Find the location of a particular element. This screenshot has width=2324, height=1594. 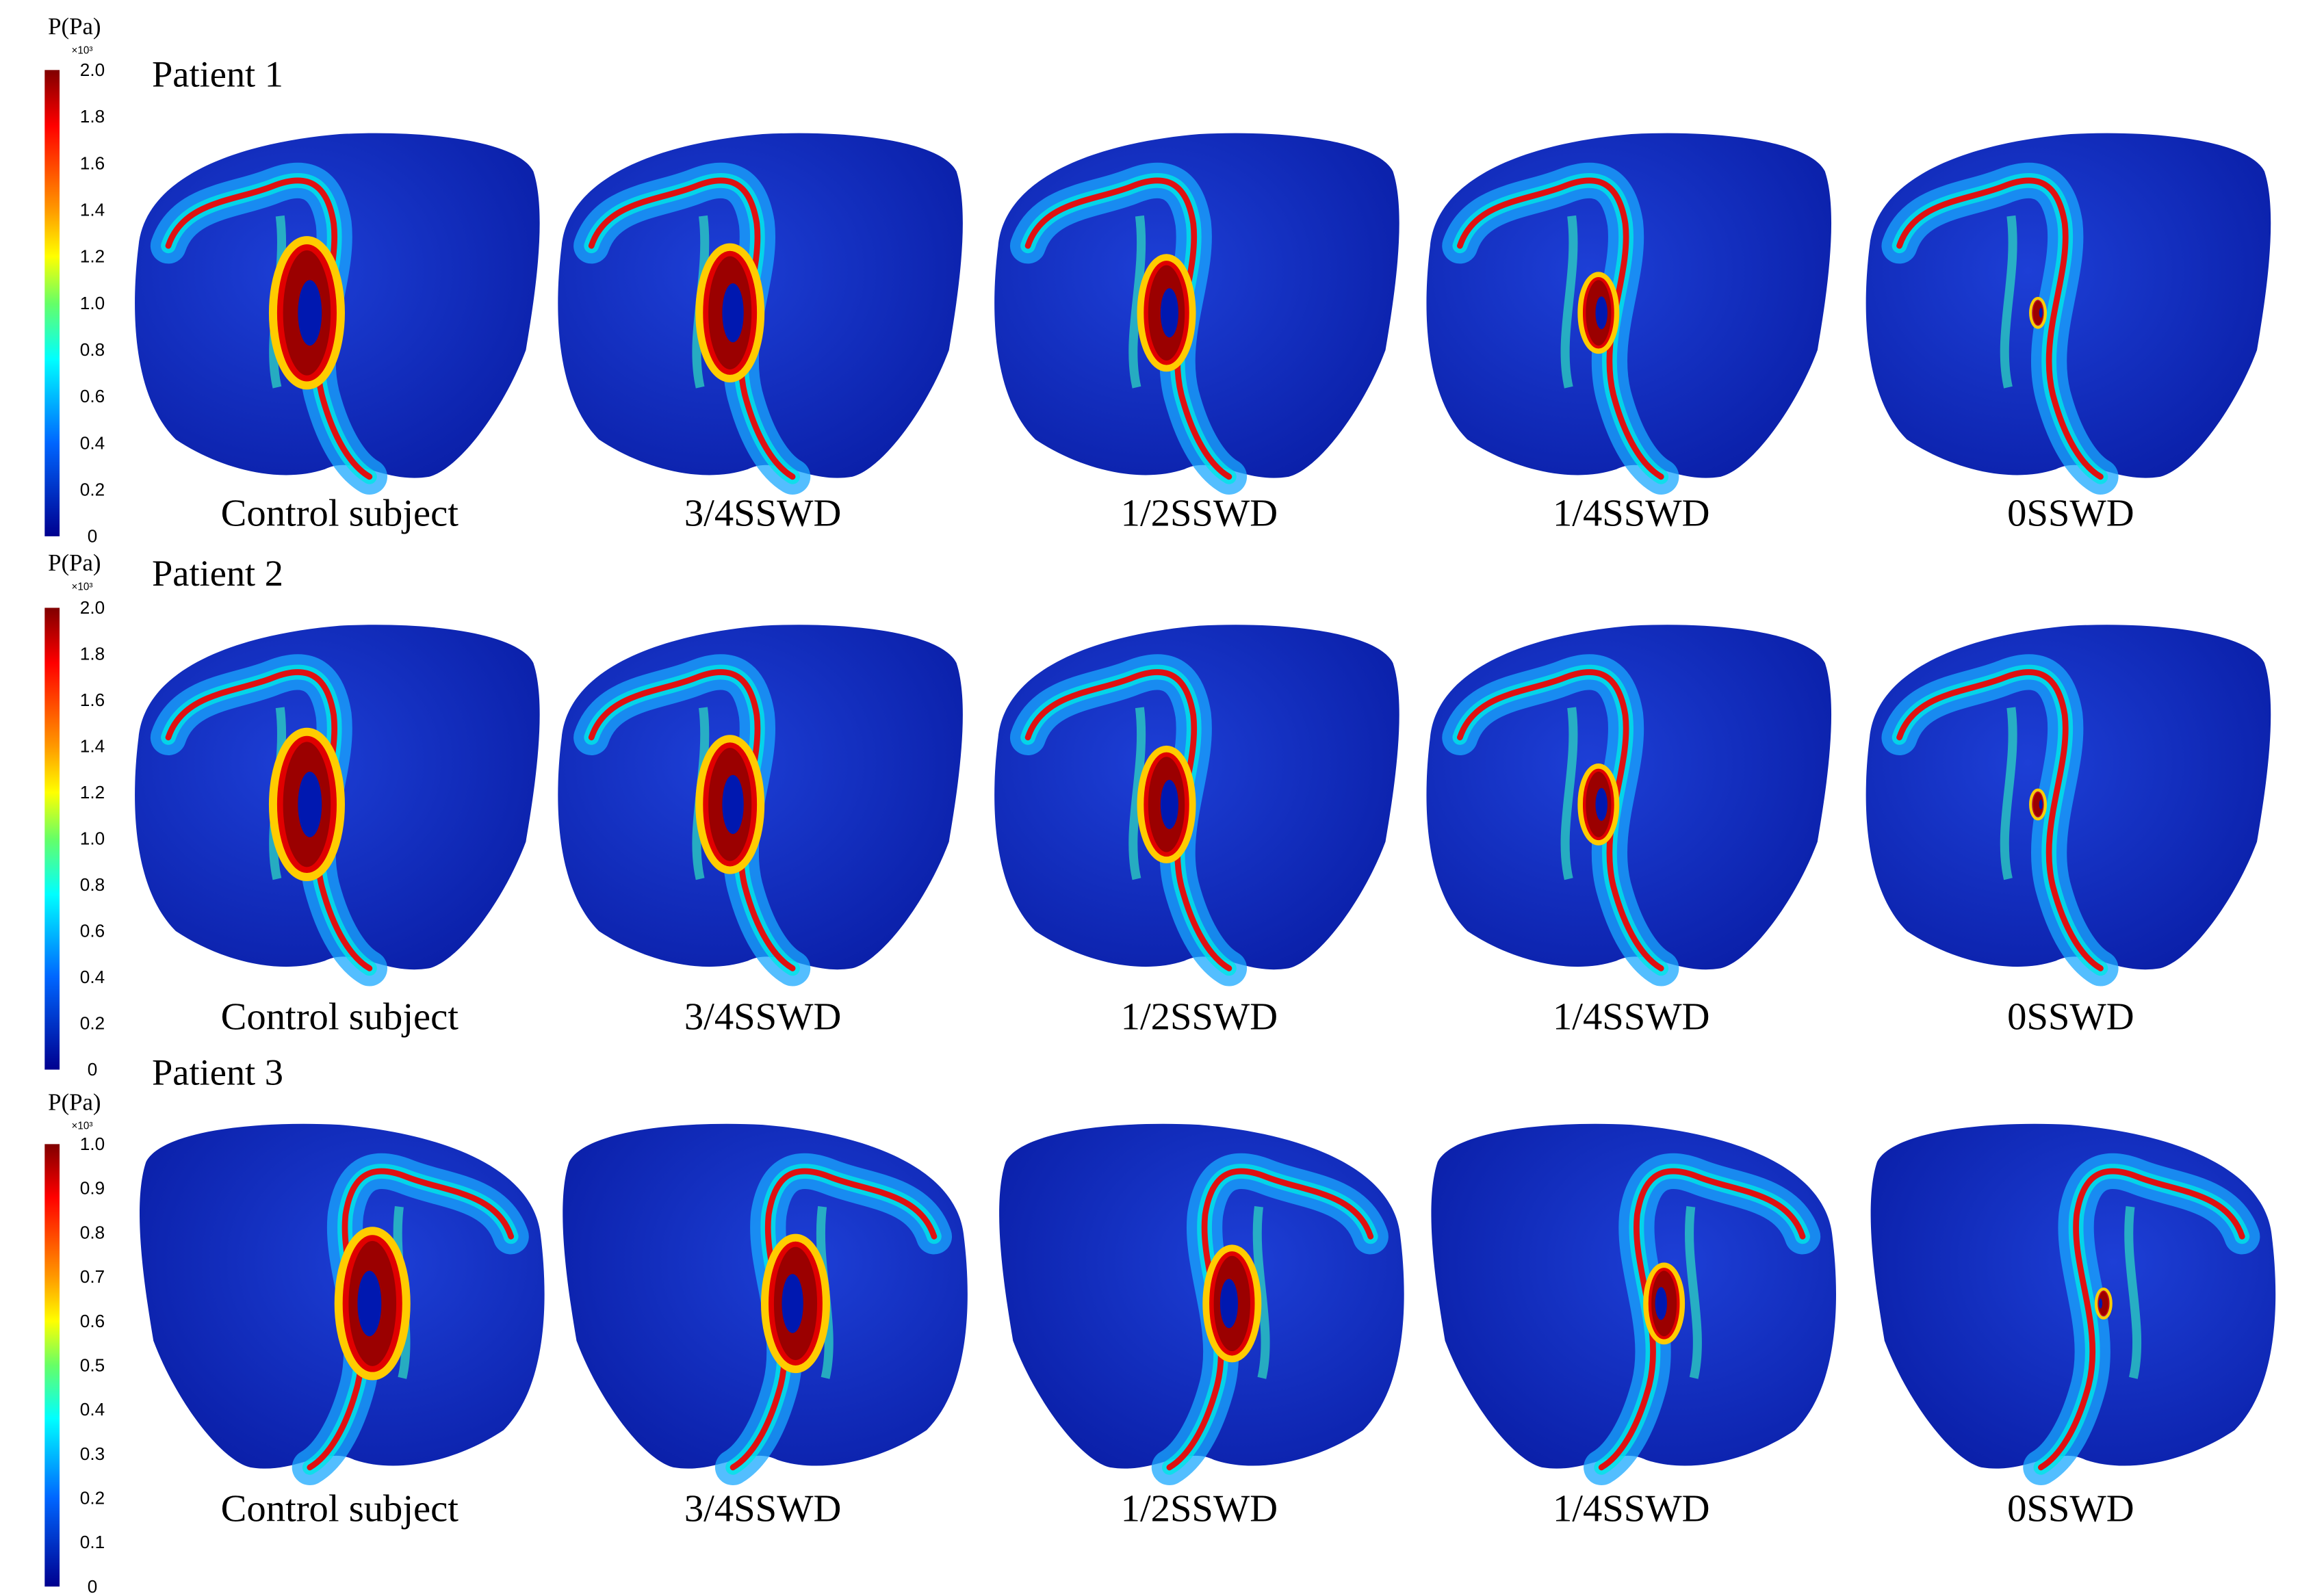

patient-title: Patient 2 is located at coordinates (217, 573).